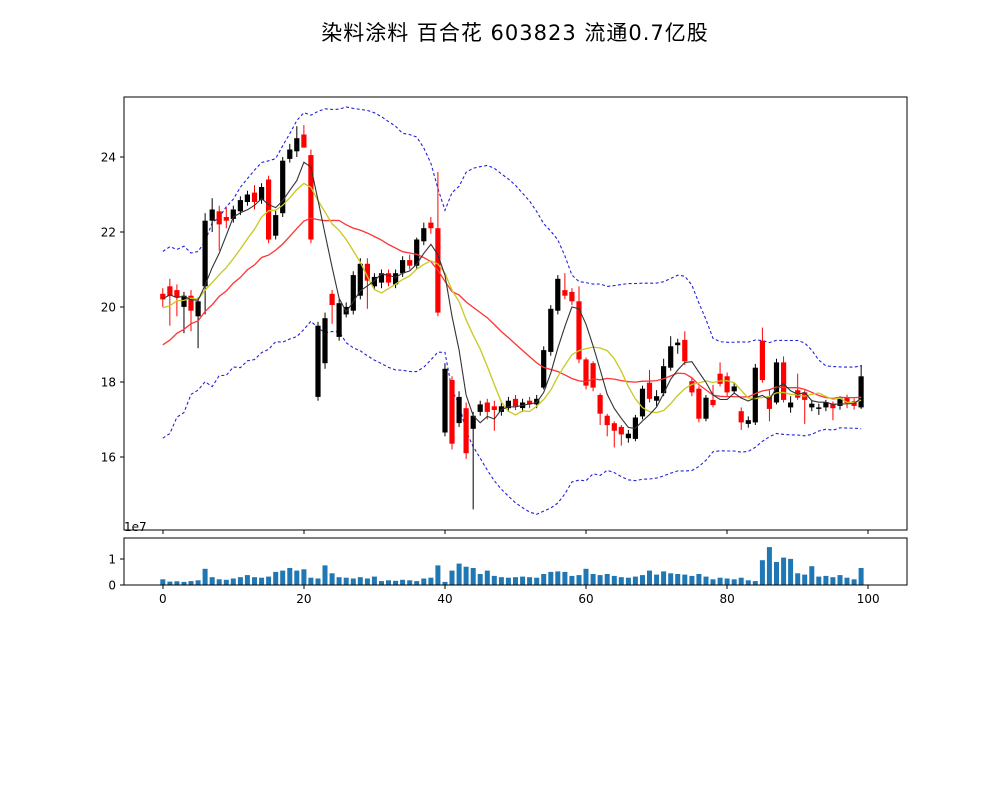  Describe the element at coordinates (515, 33) in the screenshot. I see `chart-title: 染料涂料 百合花 603823 流通0.7亿股` at that location.